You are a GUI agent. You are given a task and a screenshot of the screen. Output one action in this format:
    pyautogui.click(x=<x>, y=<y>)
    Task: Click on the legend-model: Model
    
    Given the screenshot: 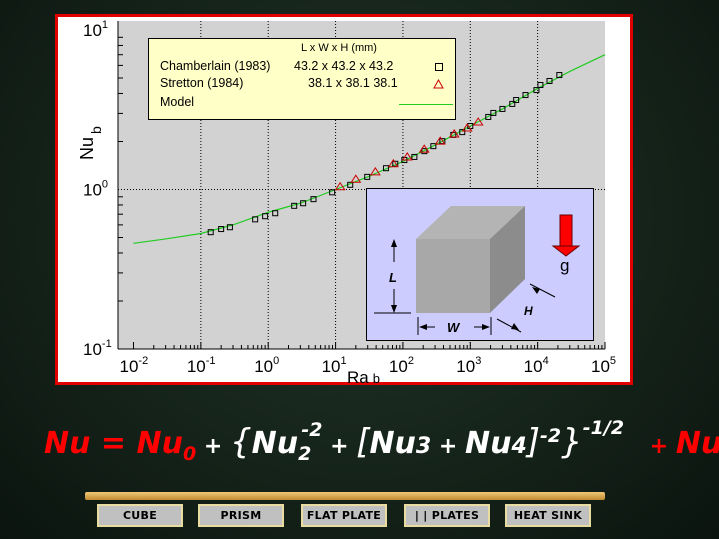 What is the action you would take?
    pyautogui.click(x=177, y=102)
    